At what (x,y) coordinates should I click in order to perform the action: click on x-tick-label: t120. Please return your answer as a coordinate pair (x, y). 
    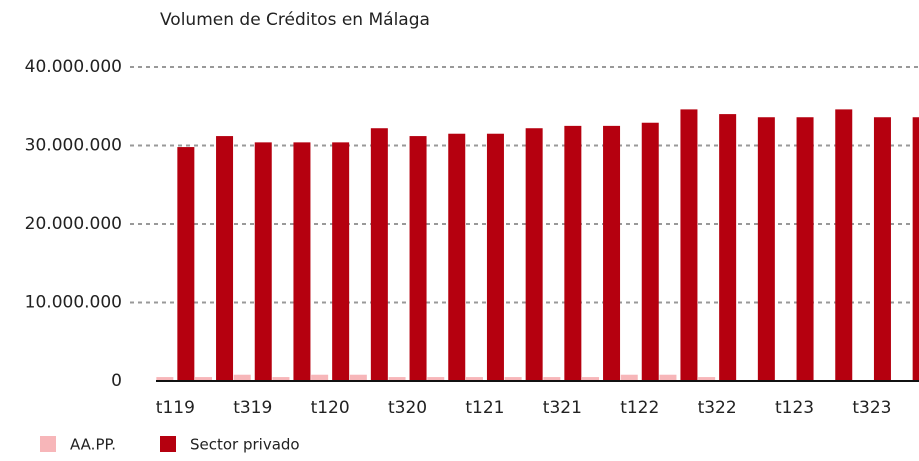
    Looking at the image, I should click on (330, 408).